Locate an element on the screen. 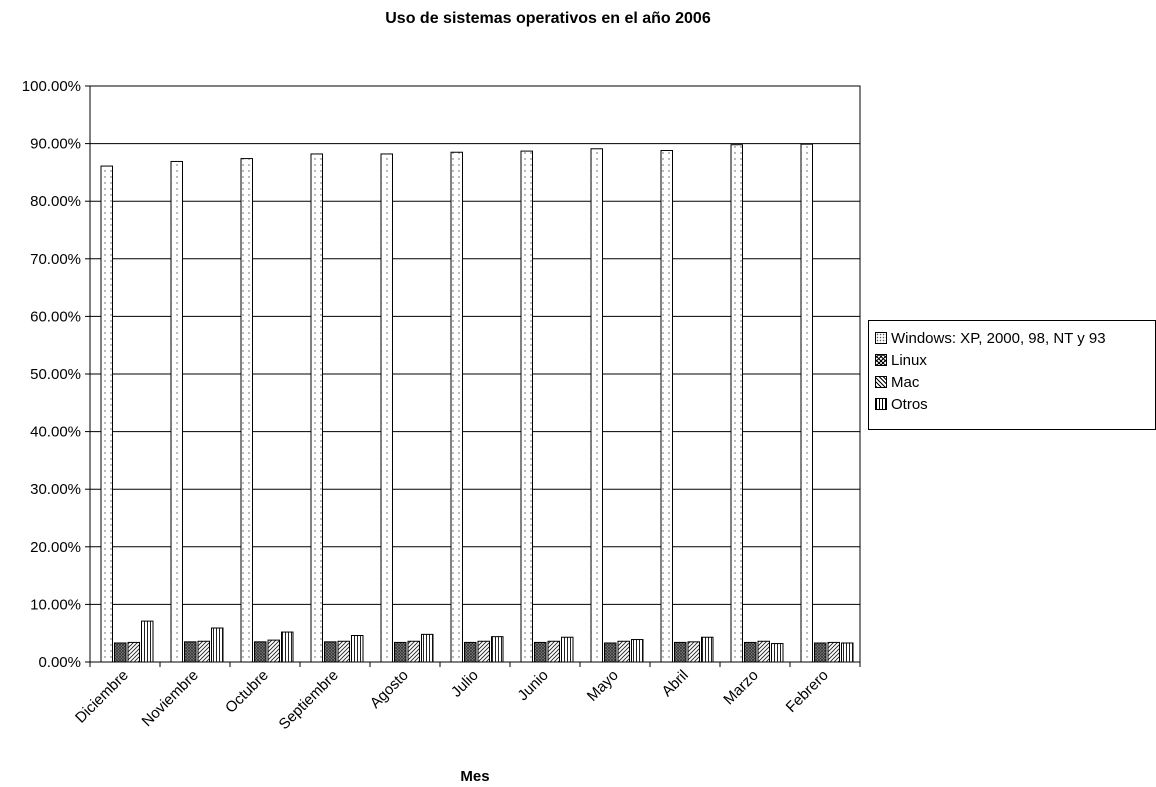  bar-crosshatch-marzo is located at coordinates (750, 652).